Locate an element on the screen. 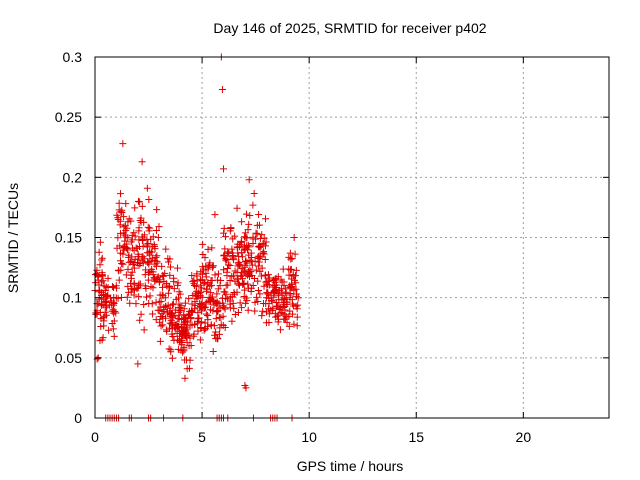 Image resolution: width=640 pixels, height=480 pixels. y-tick-label: 0.3 is located at coordinates (73, 57).